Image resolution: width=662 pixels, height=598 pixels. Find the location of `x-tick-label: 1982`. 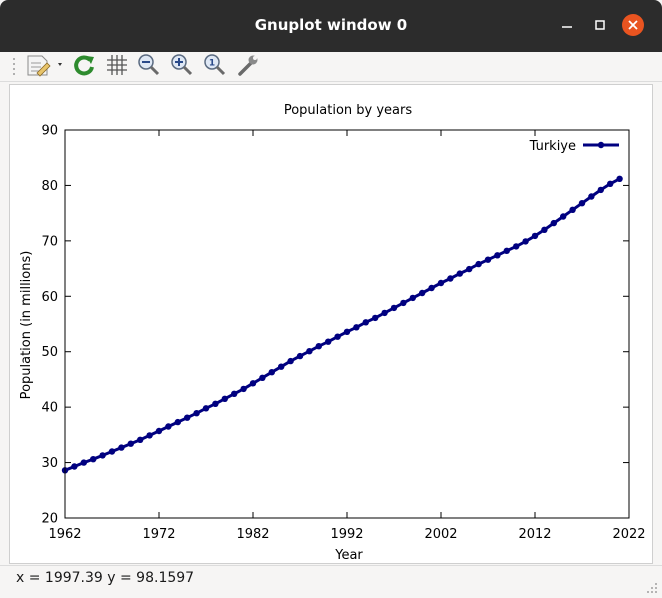

x-tick-label: 1982 is located at coordinates (252, 534).